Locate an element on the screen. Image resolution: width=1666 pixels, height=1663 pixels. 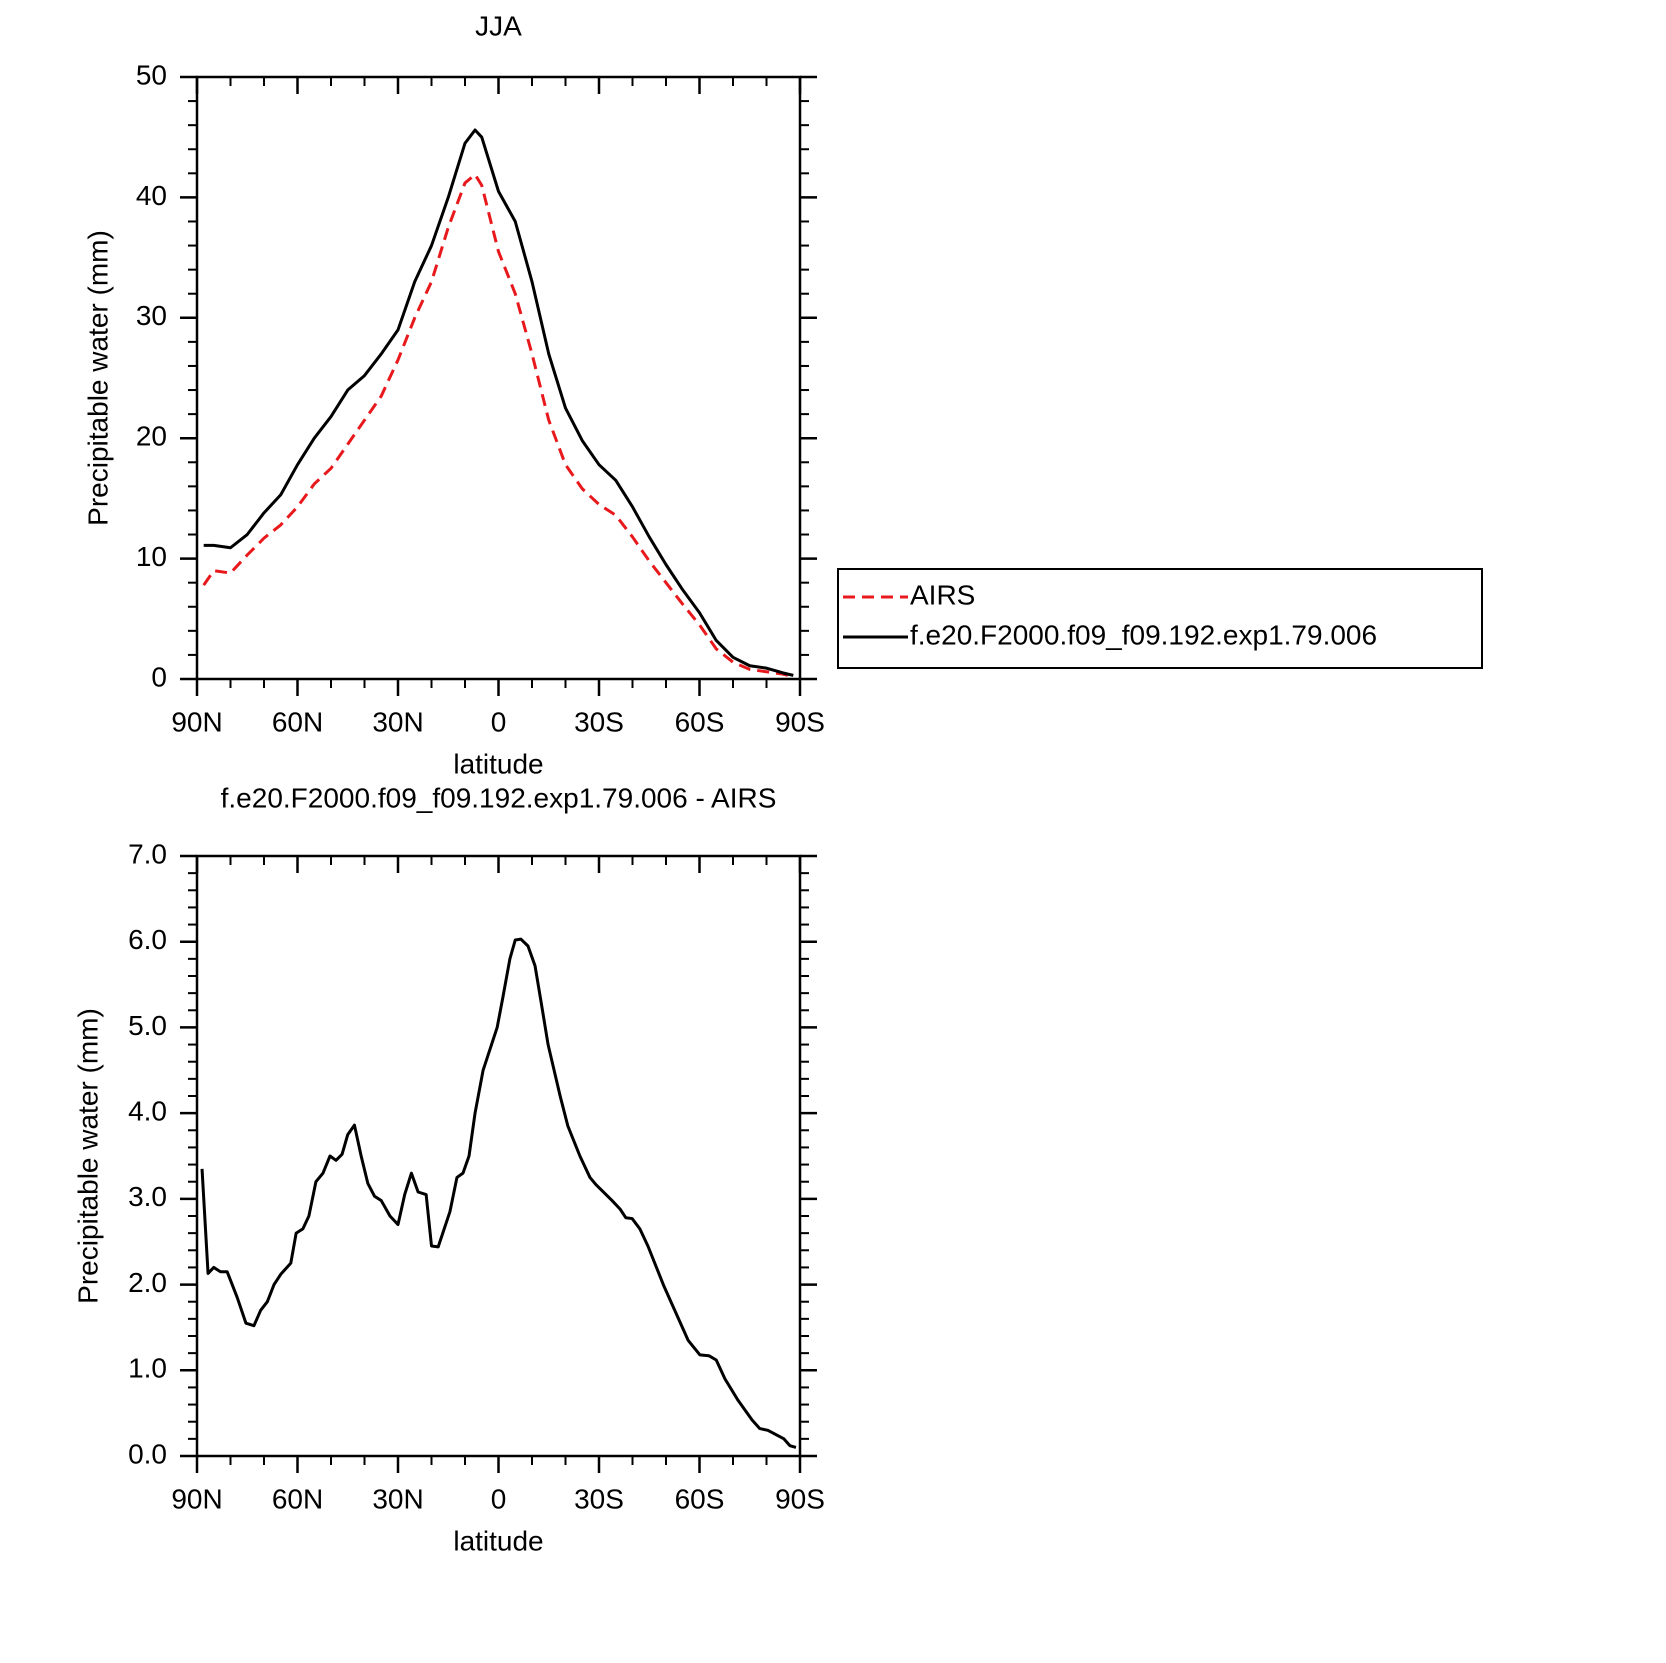
y-tick-label: 0.0 is located at coordinates (147, 1453).